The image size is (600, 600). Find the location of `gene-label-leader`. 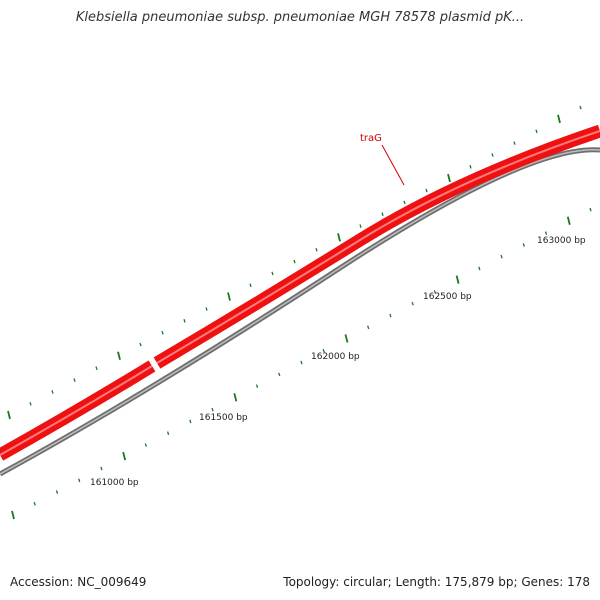

gene-label-leader is located at coordinates (393, 165).